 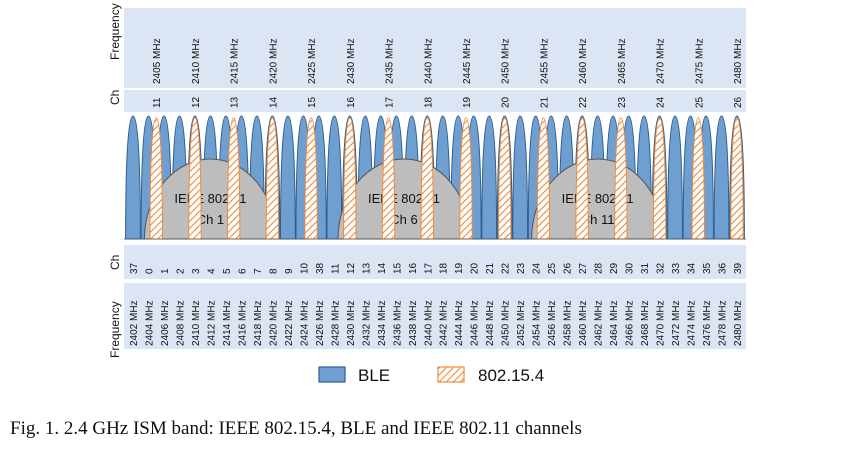 I want to click on legend-ble-swatch, so click(x=332, y=374).